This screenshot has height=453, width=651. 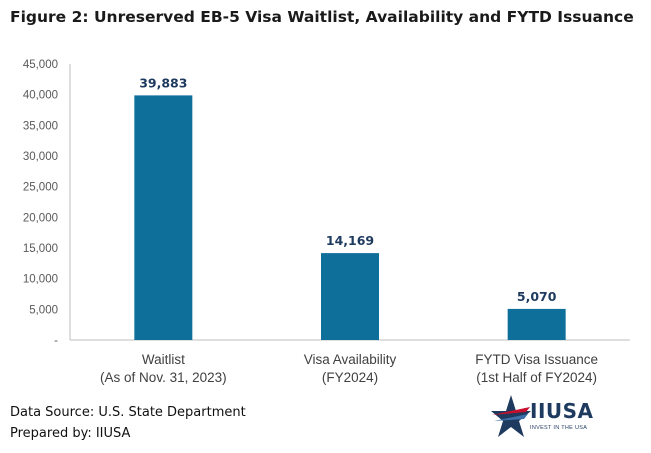 What do you see at coordinates (350, 359) in the screenshot?
I see `x-category-label: Visa Availability` at bounding box center [350, 359].